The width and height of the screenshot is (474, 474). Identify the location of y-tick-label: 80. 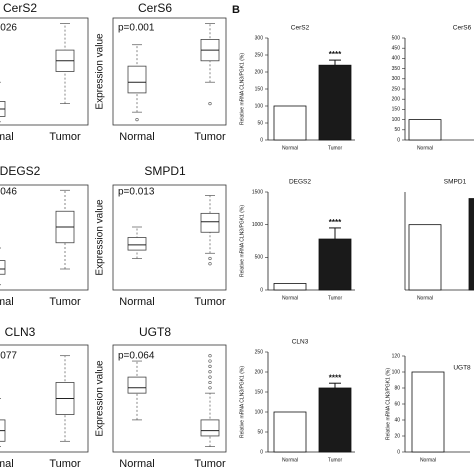
(397, 388).